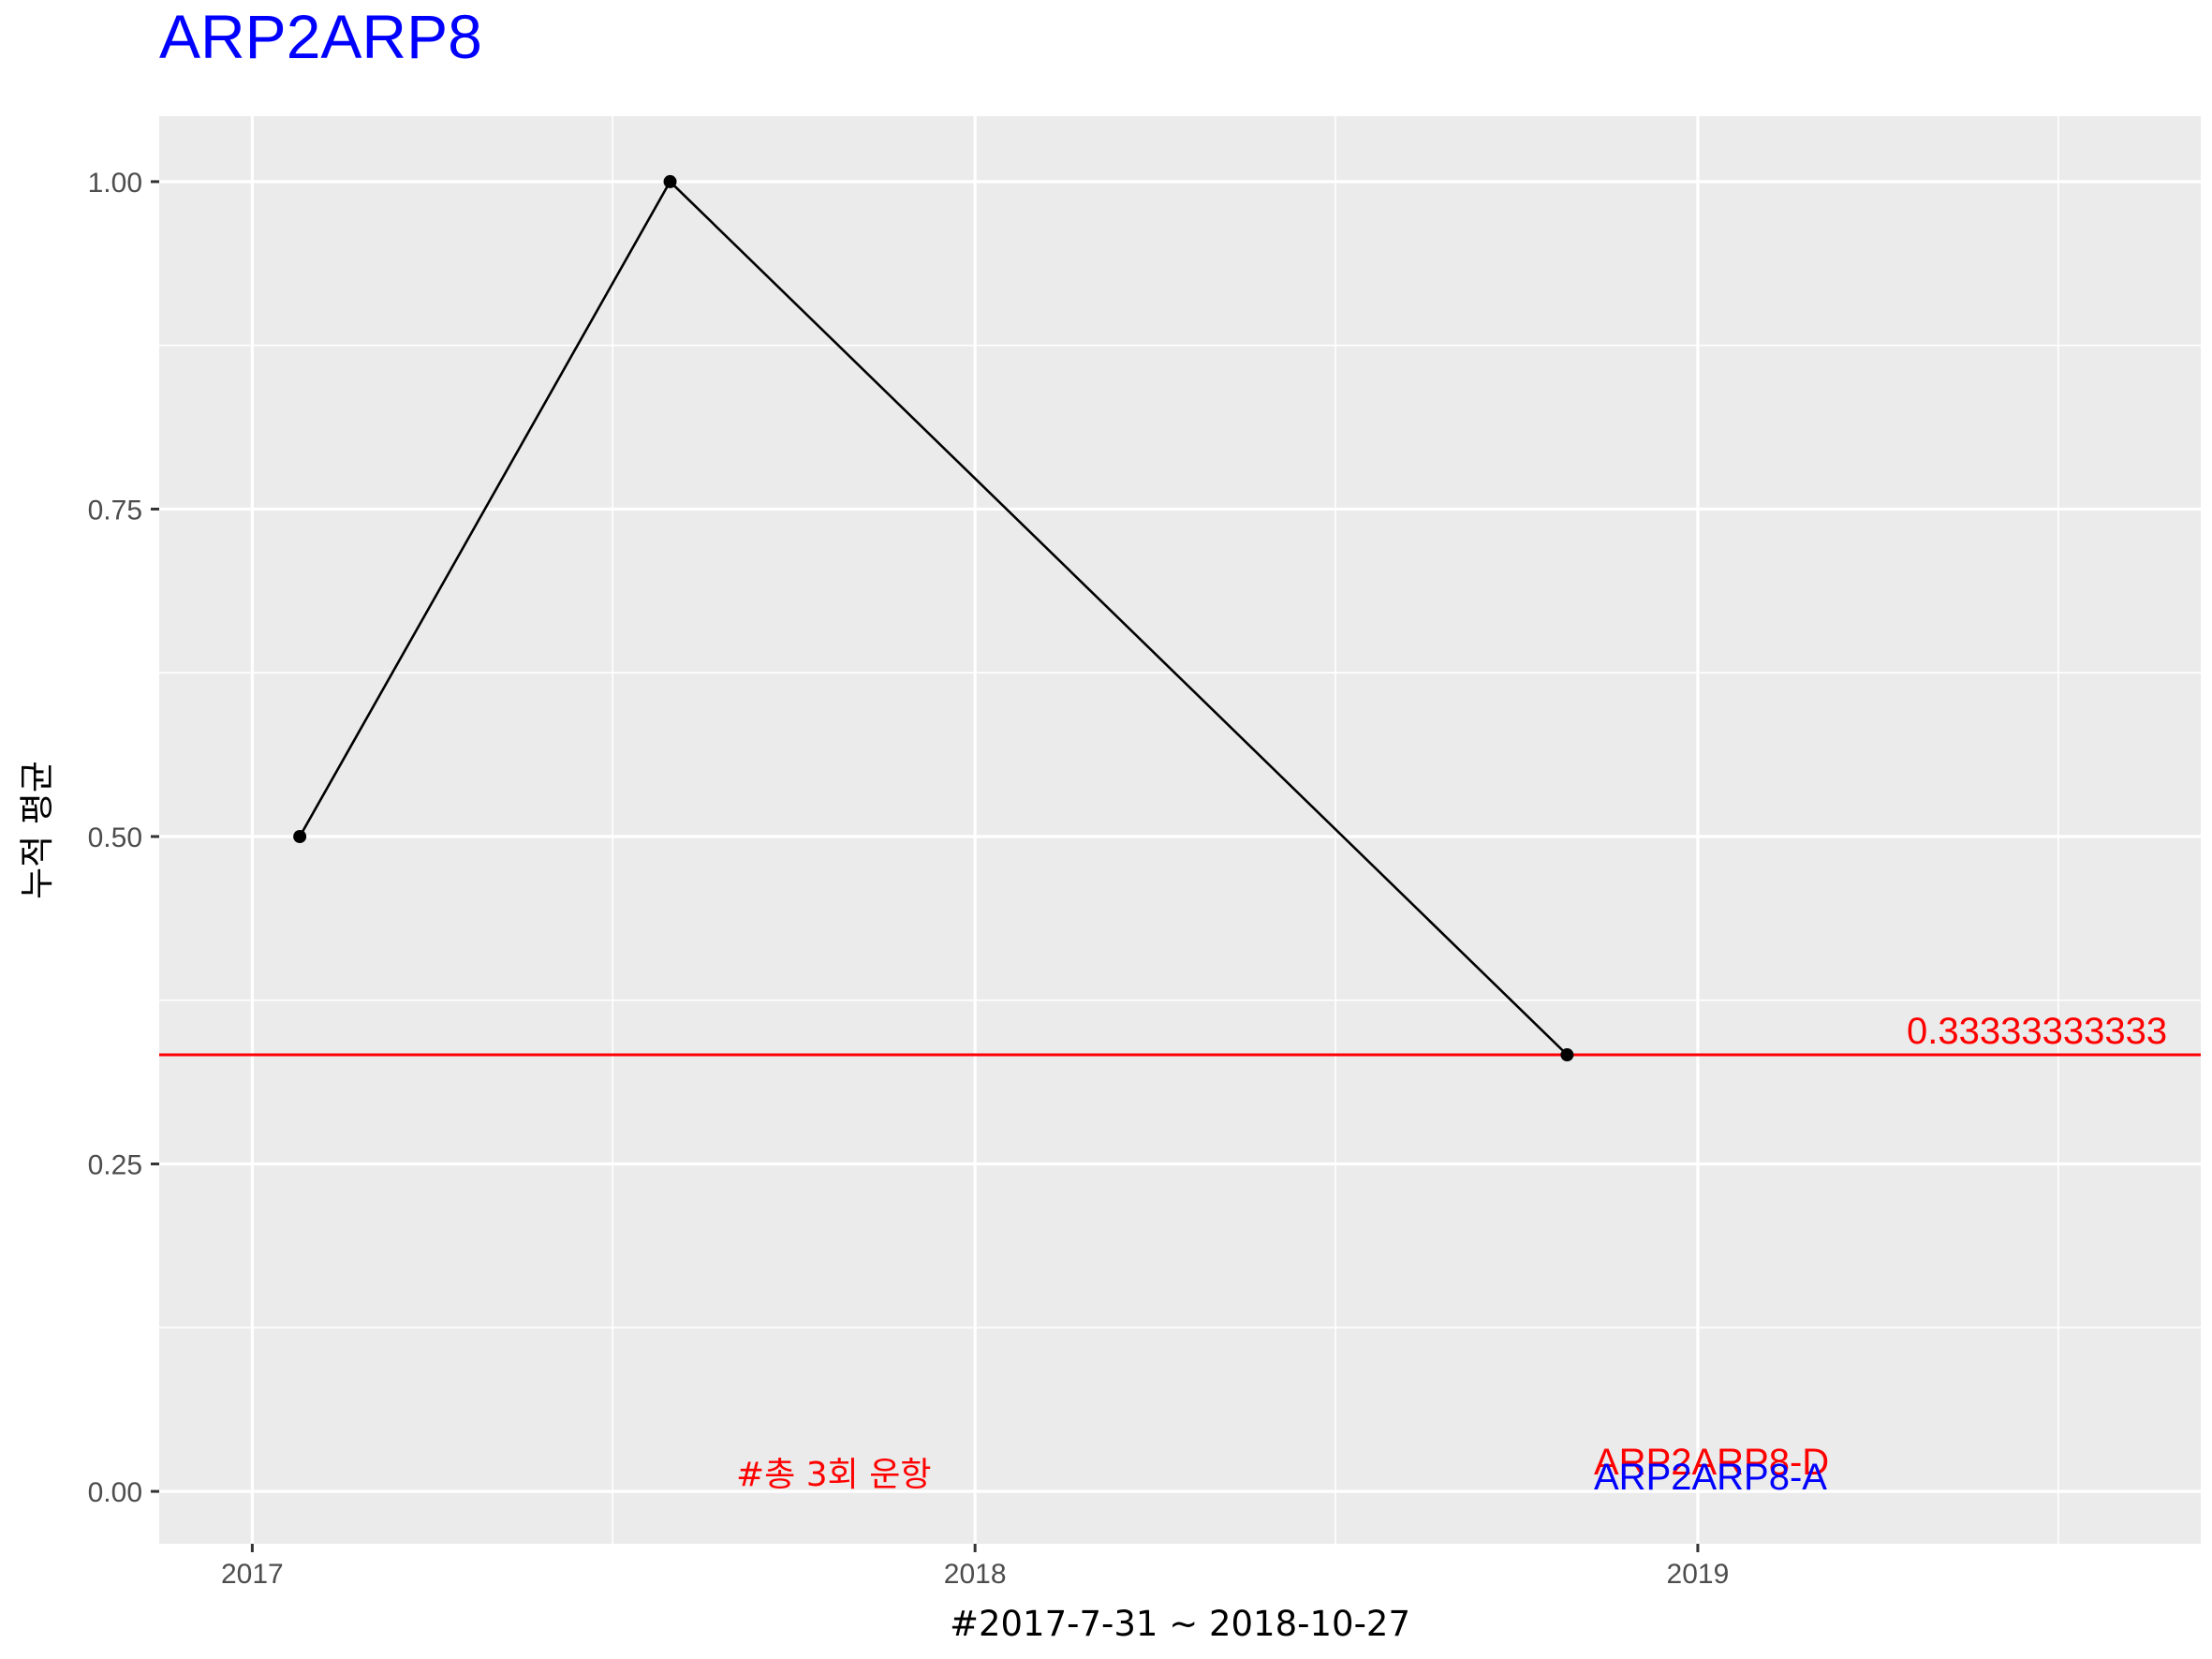 This screenshot has height=1659, width=2212. Describe the element at coordinates (37, 830) in the screenshot. I see `y-axis-title: 누적 평균` at that location.